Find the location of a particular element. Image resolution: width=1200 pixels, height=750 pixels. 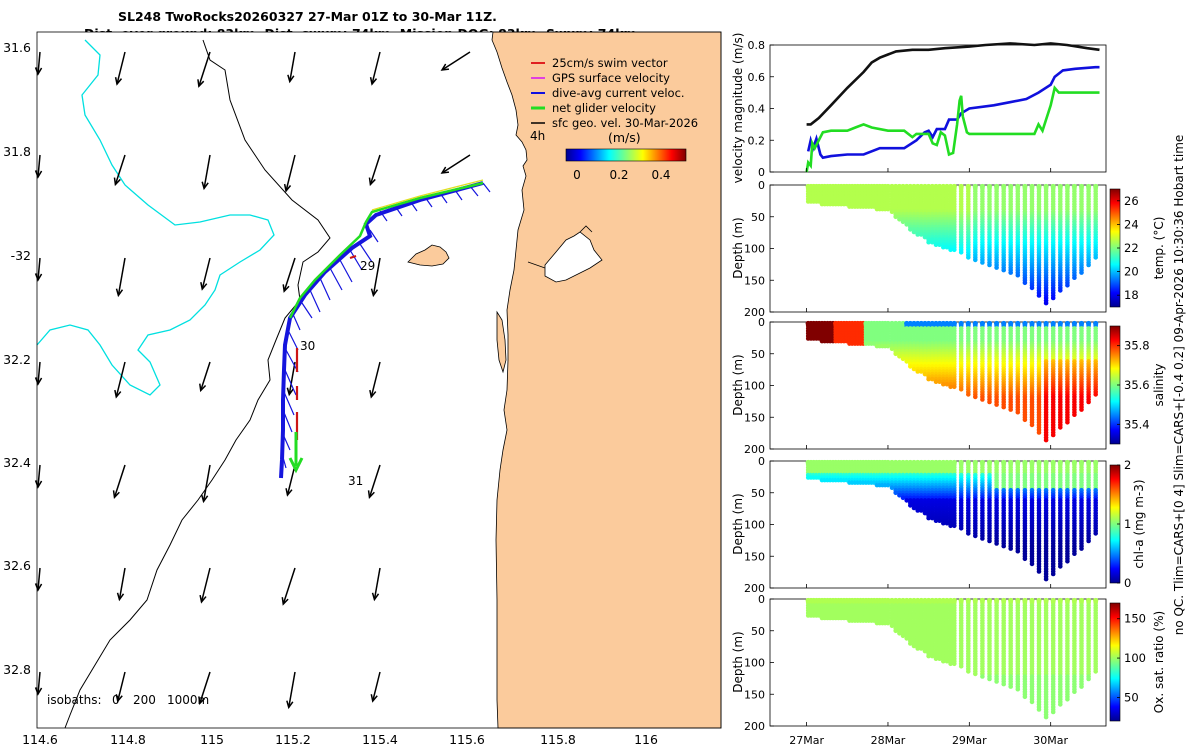

day-label: 30 is located at coordinates (307, 346).